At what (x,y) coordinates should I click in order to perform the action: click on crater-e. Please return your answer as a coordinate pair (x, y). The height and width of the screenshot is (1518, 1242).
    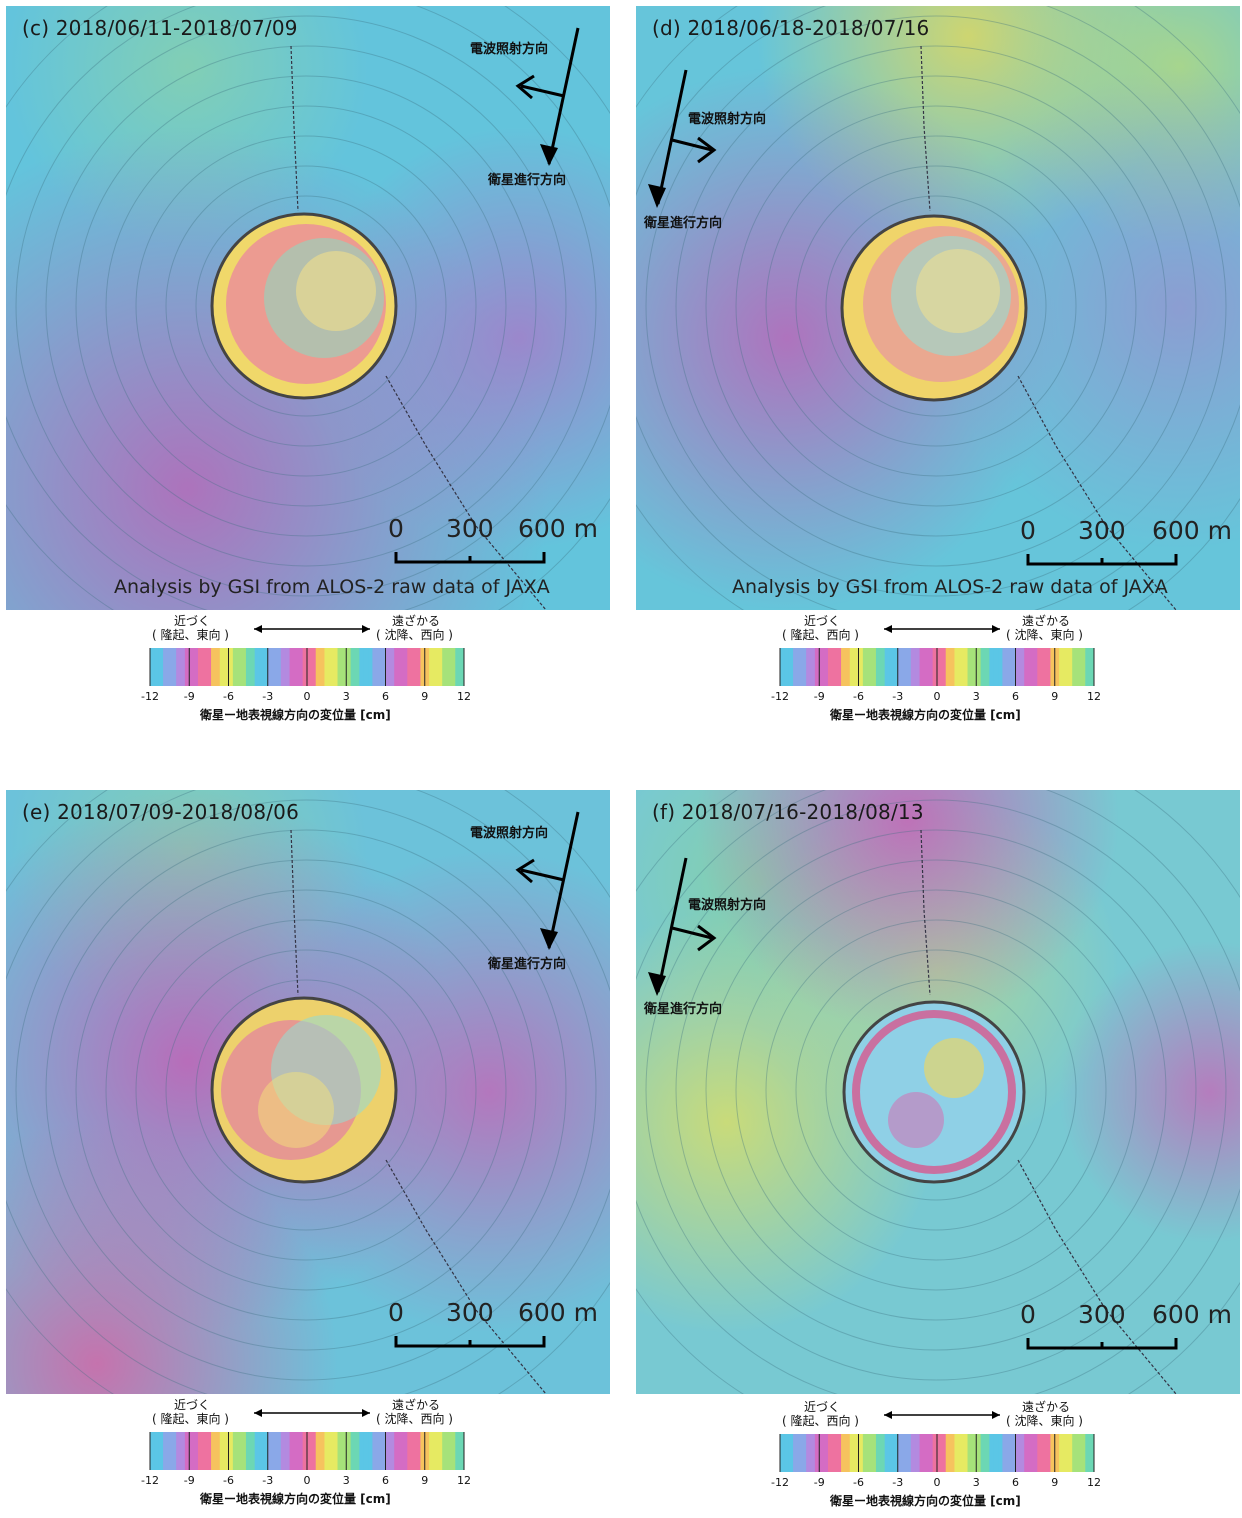
    Looking at the image, I should click on (304, 1090).